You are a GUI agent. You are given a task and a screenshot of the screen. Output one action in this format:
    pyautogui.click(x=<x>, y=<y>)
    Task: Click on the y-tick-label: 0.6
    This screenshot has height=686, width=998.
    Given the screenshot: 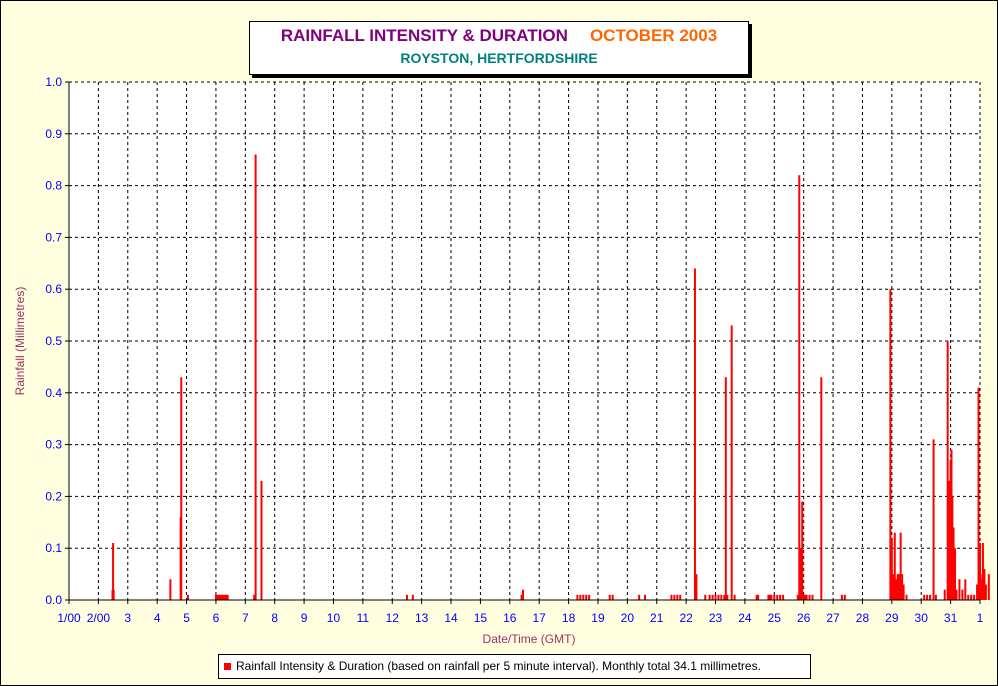 What is the action you would take?
    pyautogui.click(x=53, y=289)
    